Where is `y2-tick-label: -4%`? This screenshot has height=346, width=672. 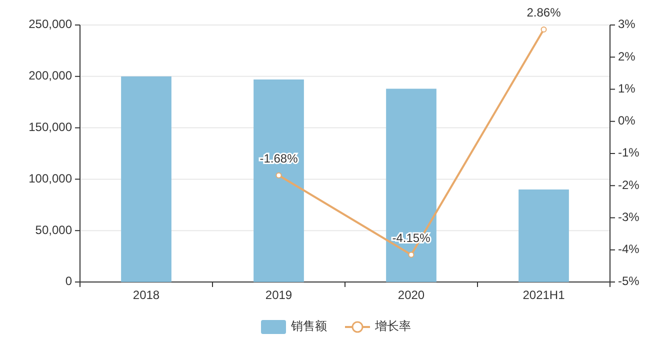
y2-tick-label: -4% is located at coordinates (629, 249).